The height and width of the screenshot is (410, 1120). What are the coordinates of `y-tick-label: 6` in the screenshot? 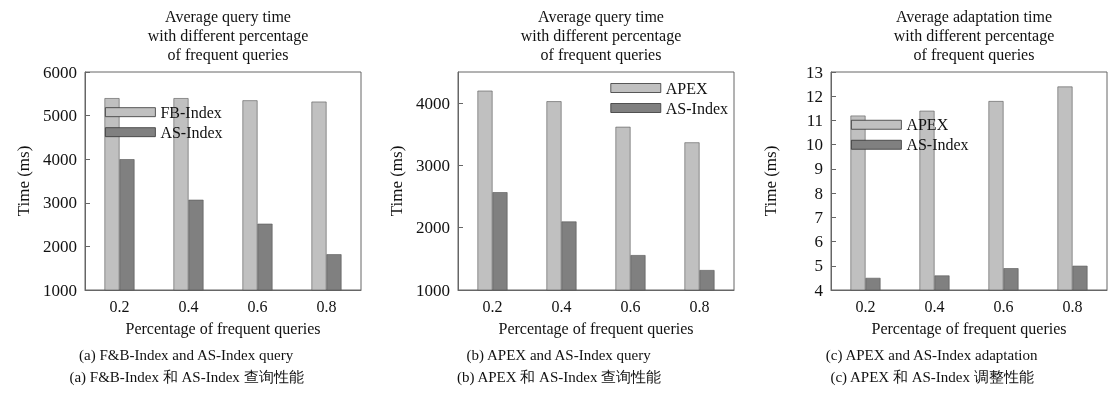 It's located at (818, 242).